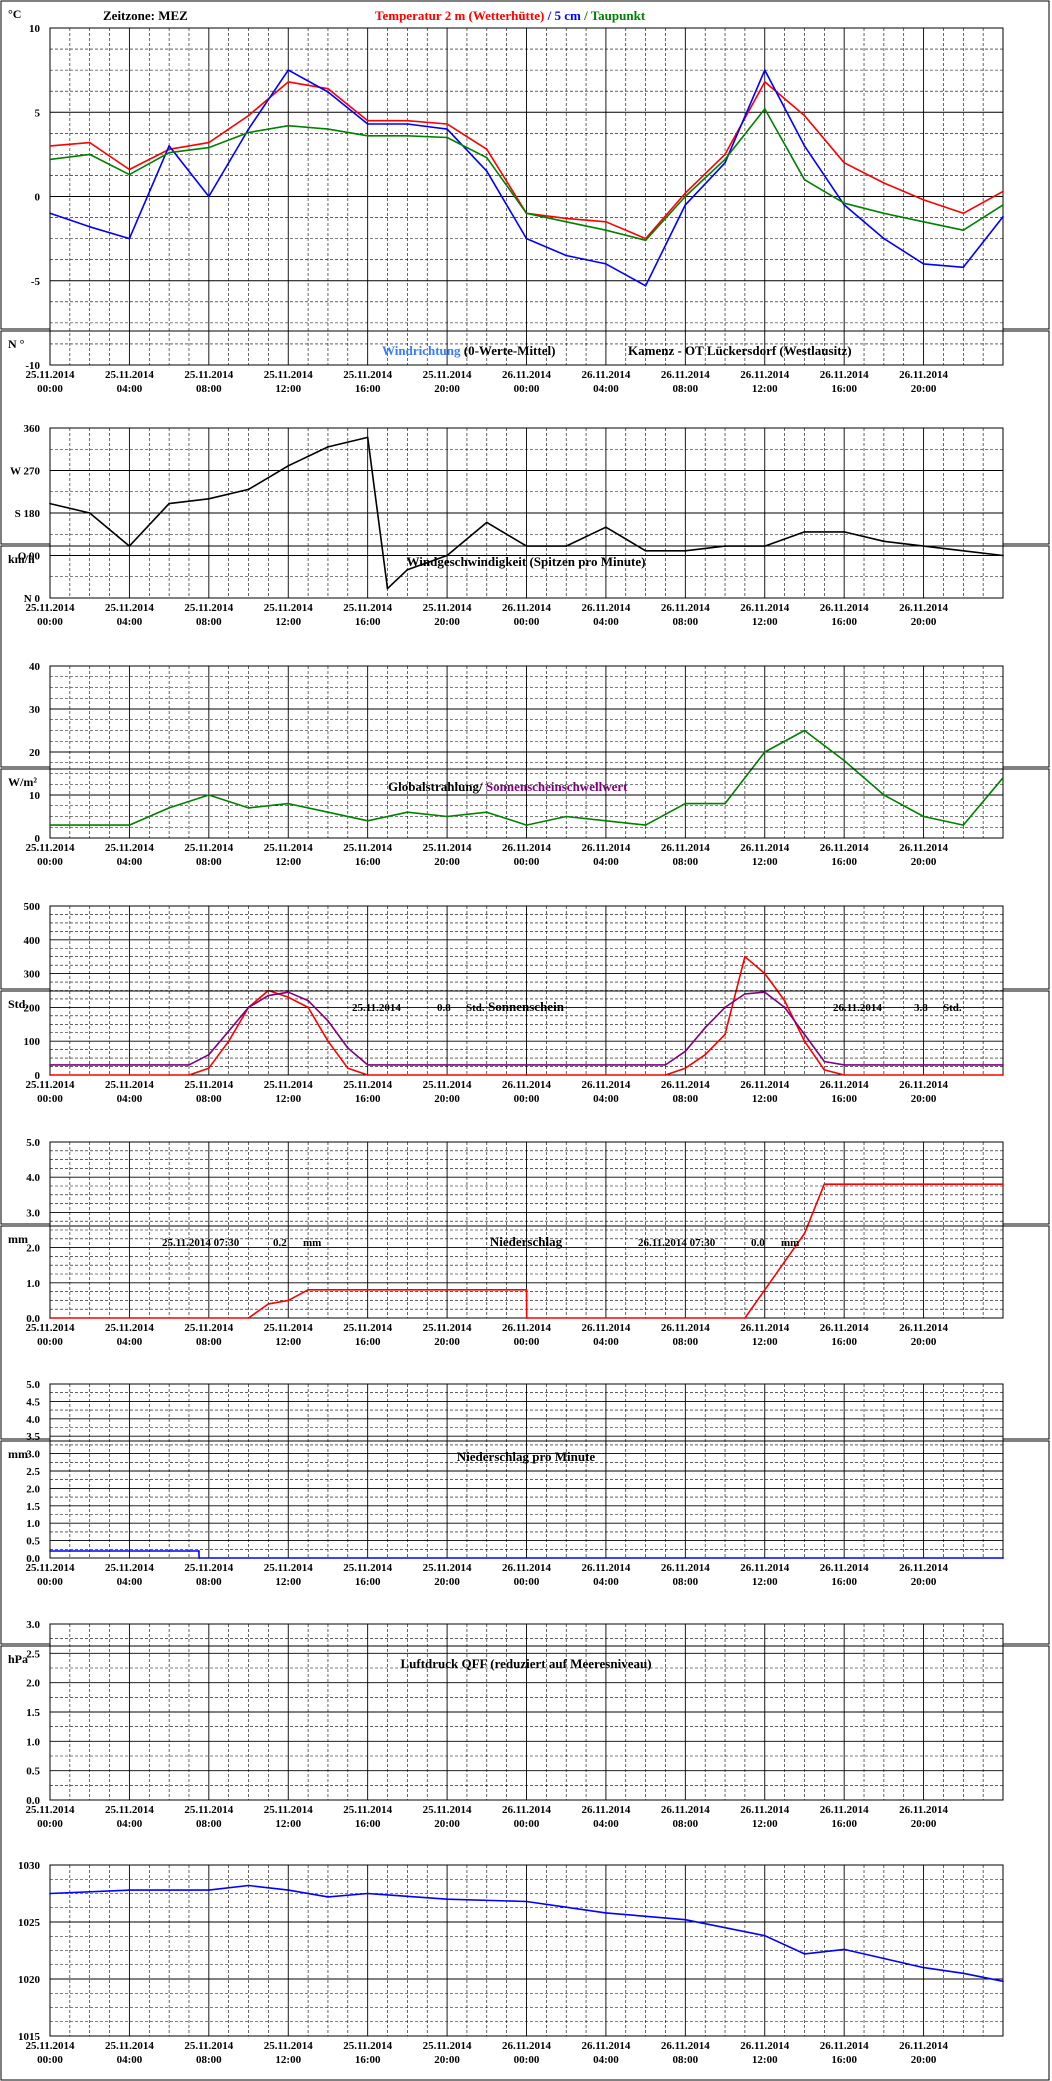  Describe the element at coordinates (790, 1243) in the screenshot. I see `daily-unit: mm` at that location.